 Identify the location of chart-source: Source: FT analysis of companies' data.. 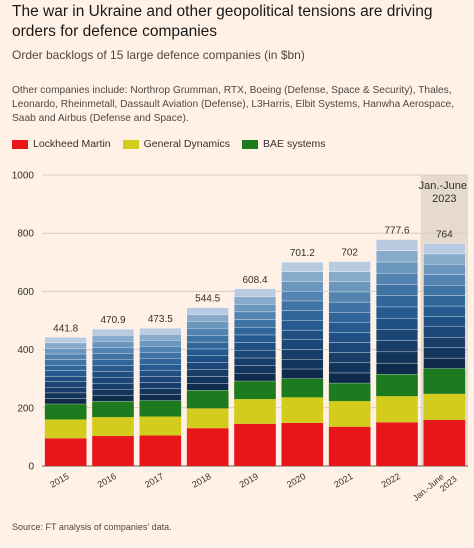
(92, 527).